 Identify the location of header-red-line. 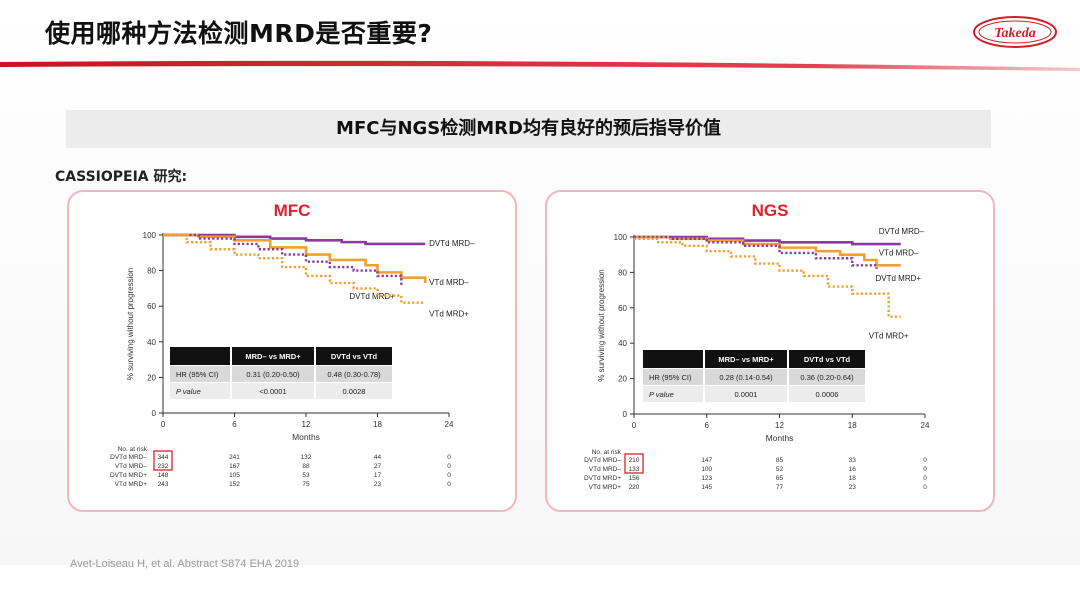
(540, 65).